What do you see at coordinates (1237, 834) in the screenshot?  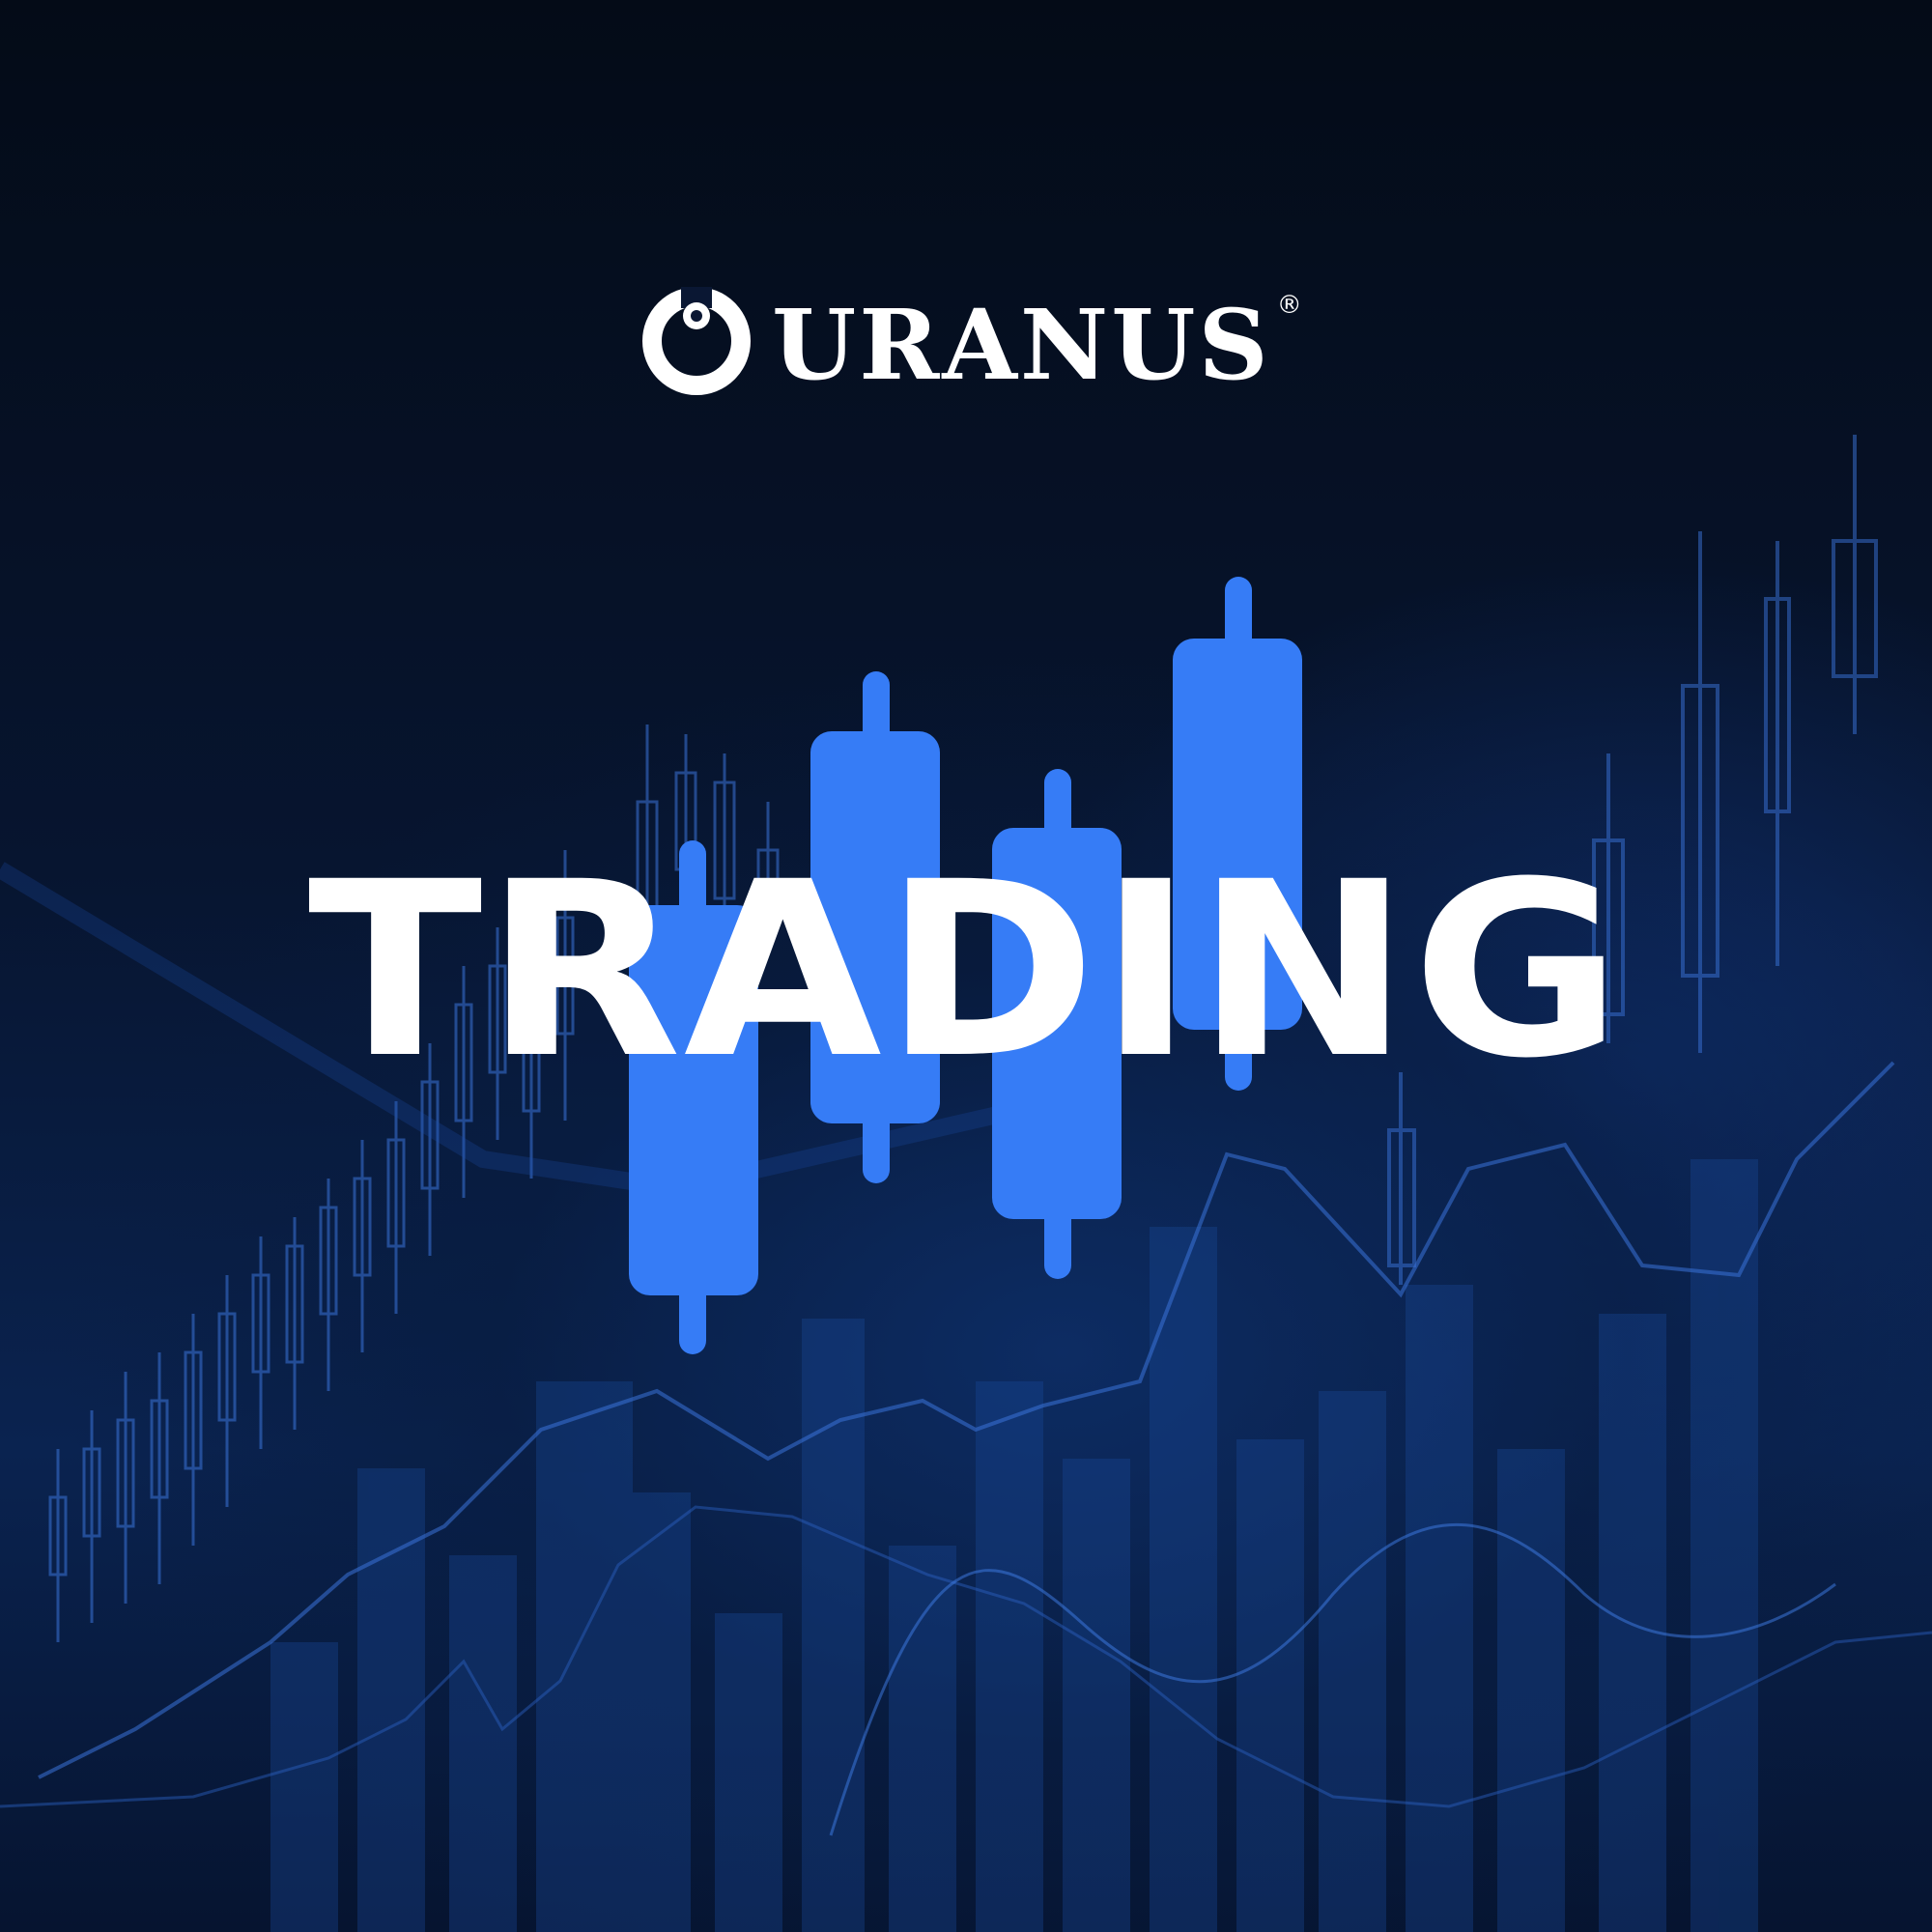 I see `candle-4-body` at bounding box center [1237, 834].